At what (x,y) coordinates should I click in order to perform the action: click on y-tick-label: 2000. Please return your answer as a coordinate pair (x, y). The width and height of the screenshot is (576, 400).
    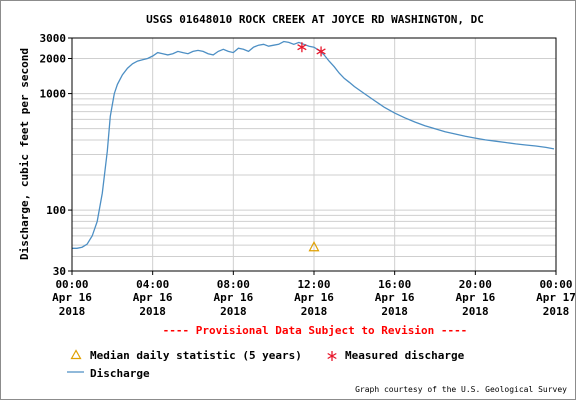
    Looking at the image, I should click on (53, 59).